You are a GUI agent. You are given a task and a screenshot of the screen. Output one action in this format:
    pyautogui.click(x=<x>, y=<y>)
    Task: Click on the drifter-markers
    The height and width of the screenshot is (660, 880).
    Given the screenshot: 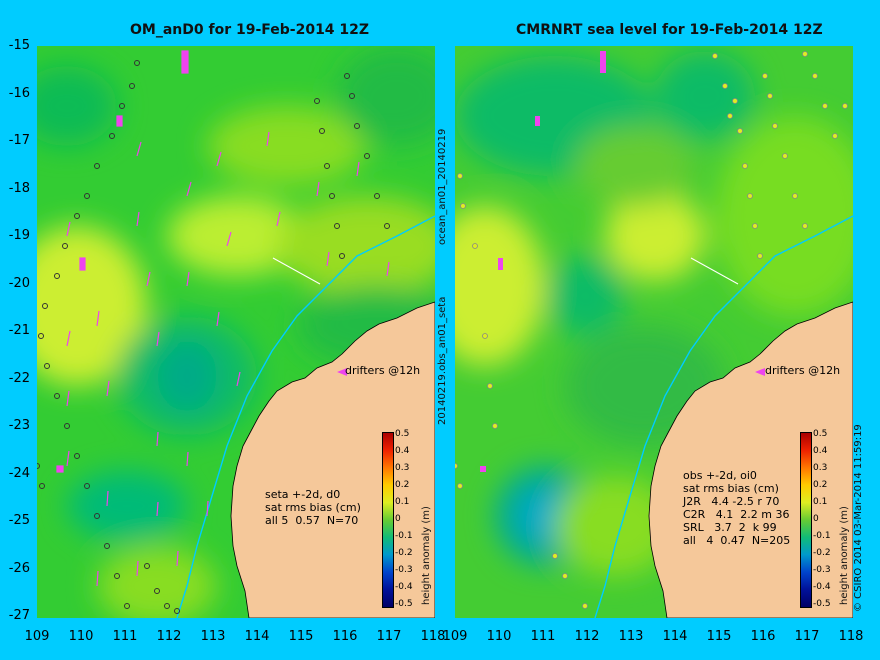 What is the action you would take?
    pyautogui.click(x=543, y=261)
    